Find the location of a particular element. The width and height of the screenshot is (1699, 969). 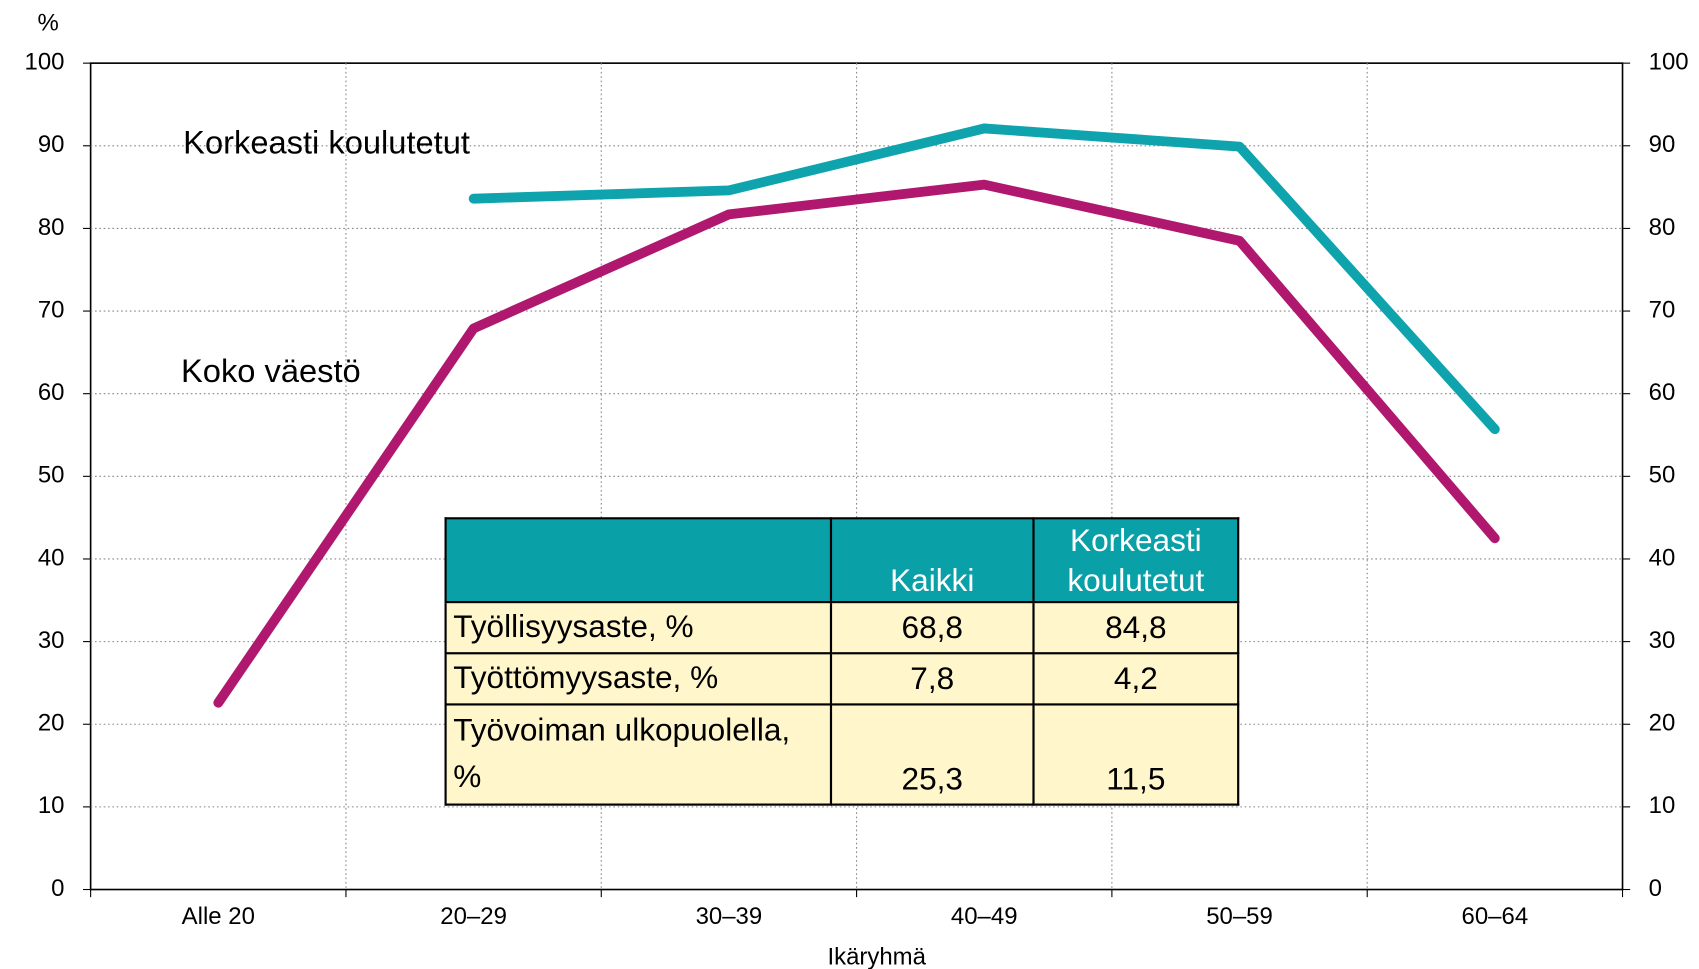

y-tick-label: 90 is located at coordinates (51, 144).